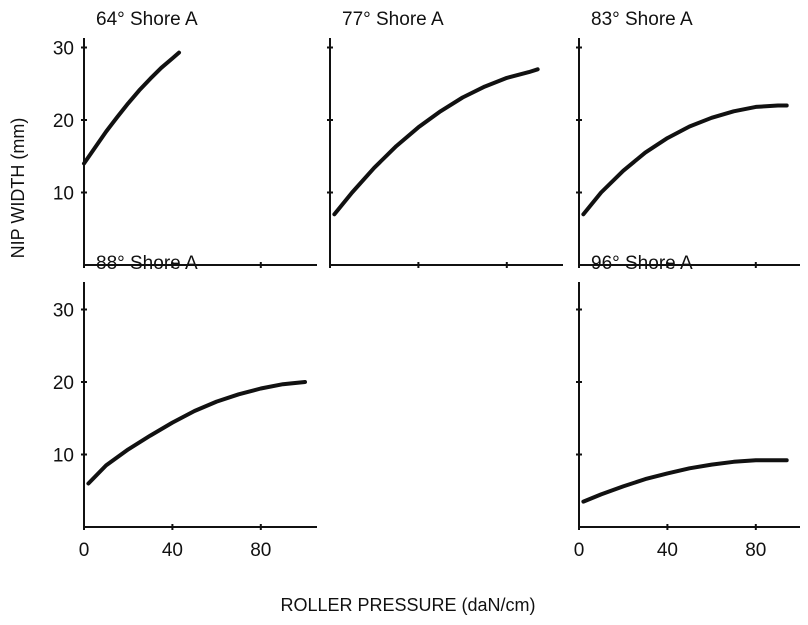  I want to click on panel-6: 0 40 80 96° Shore A, so click(687, 407).